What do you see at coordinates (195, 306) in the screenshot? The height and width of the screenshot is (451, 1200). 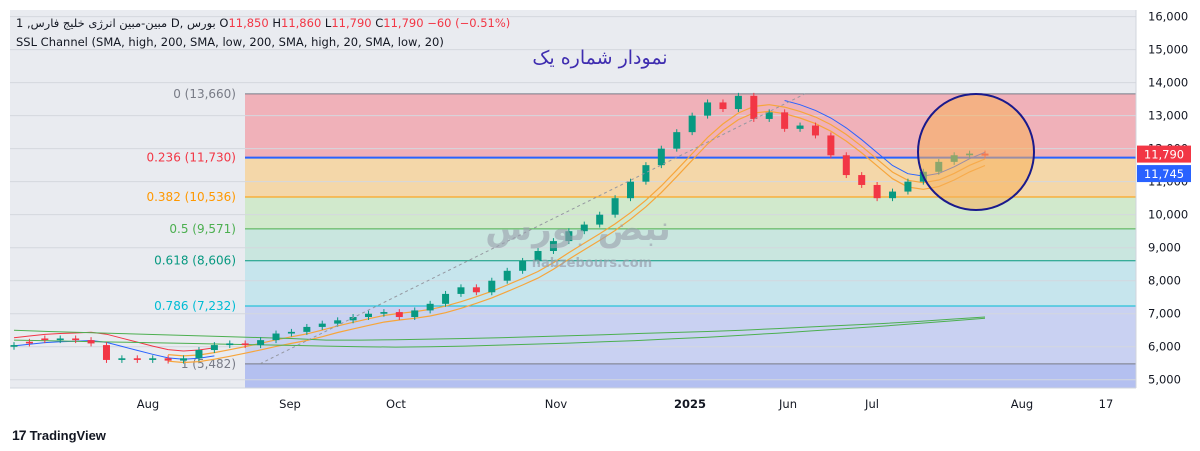 I see `fib-label: 0.786 (7,232)` at bounding box center [195, 306].